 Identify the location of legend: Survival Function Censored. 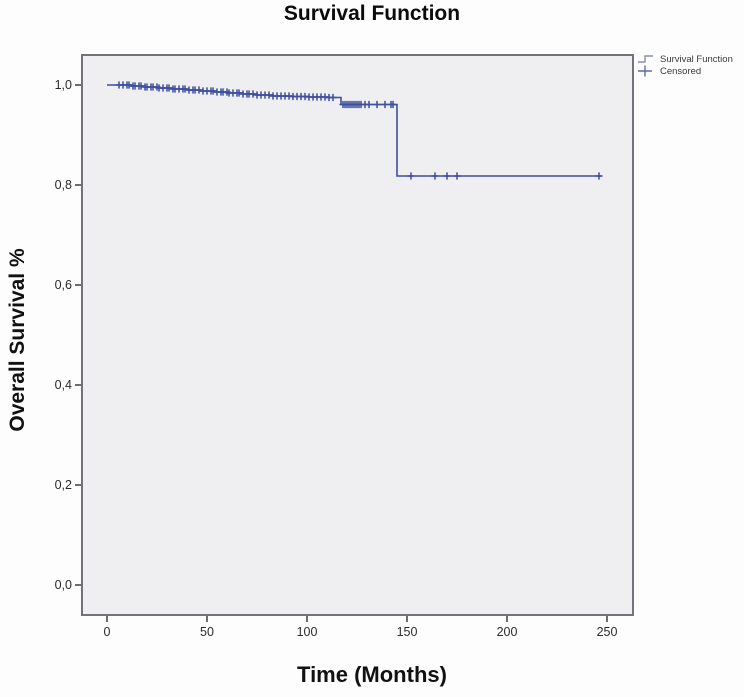
(685, 65).